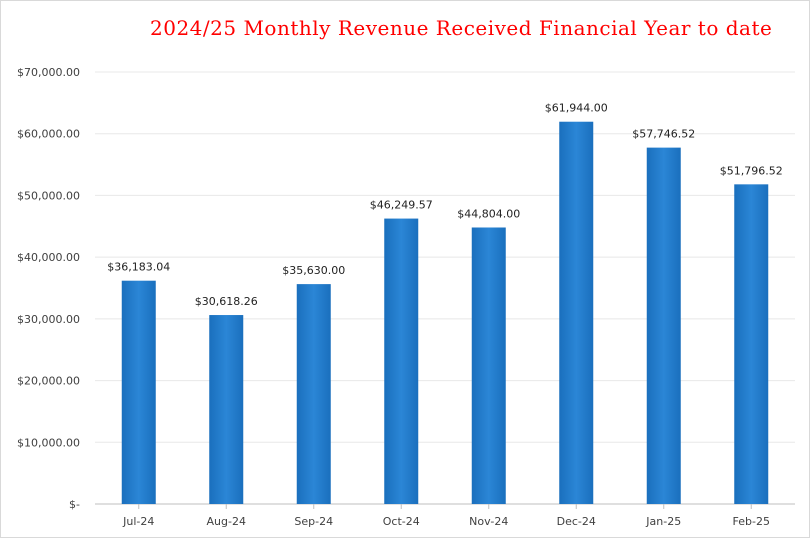 Image resolution: width=812 pixels, height=540 pixels. Describe the element at coordinates (48, 381) in the screenshot. I see `y-tick-label: $20,000.00` at that location.